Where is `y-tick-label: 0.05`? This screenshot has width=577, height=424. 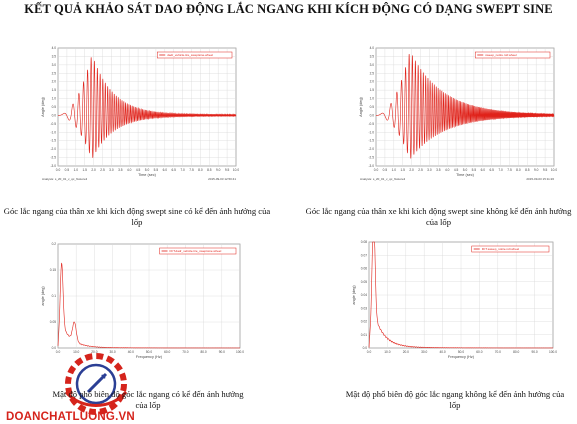 y-tick-label: 0.05 is located at coordinates (364, 282).